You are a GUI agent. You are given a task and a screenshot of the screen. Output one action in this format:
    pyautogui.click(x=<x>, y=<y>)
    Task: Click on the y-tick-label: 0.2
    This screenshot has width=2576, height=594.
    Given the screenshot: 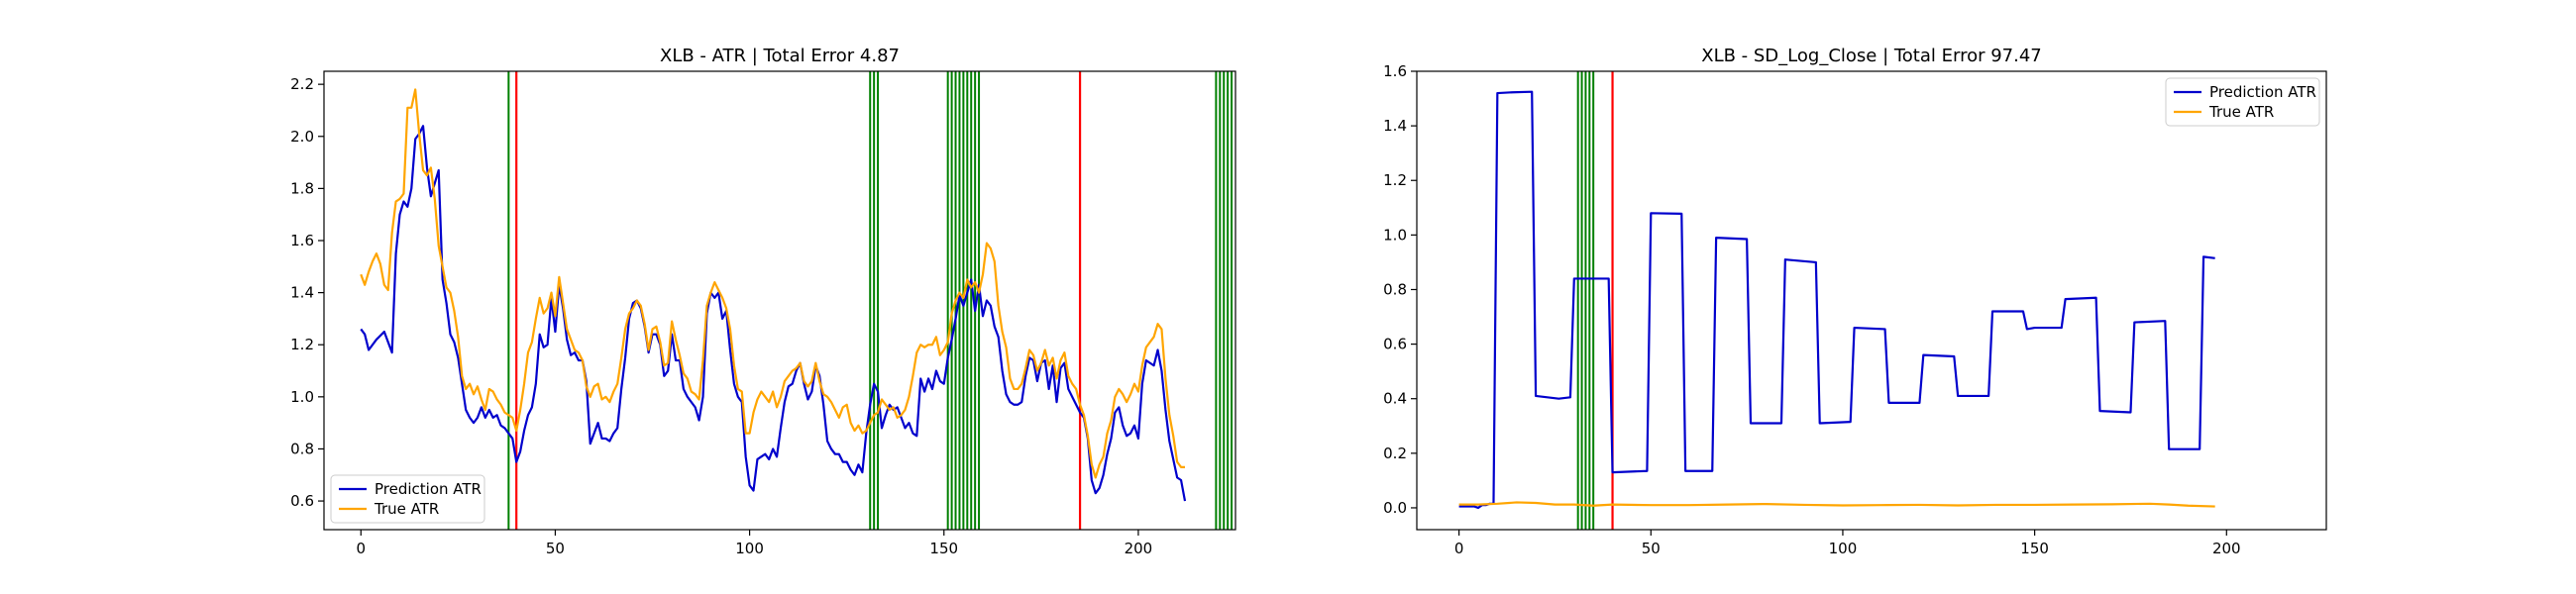 What is the action you would take?
    pyautogui.click(x=1395, y=453)
    